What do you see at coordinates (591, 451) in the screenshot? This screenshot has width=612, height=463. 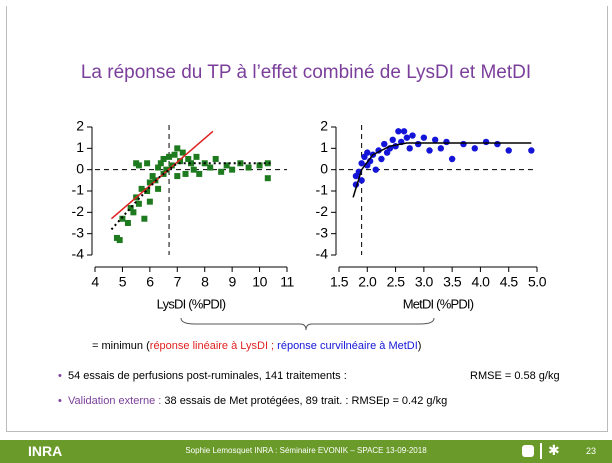 I see `page-number: 23` at bounding box center [591, 451].